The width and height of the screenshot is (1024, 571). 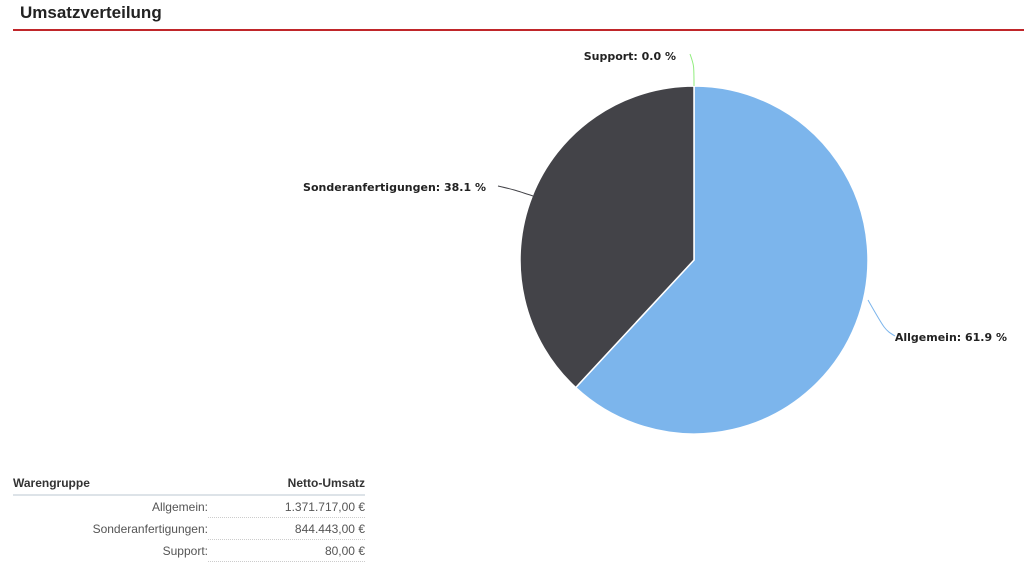 I want to click on row-value: 844.443,00 €, so click(x=286, y=528).